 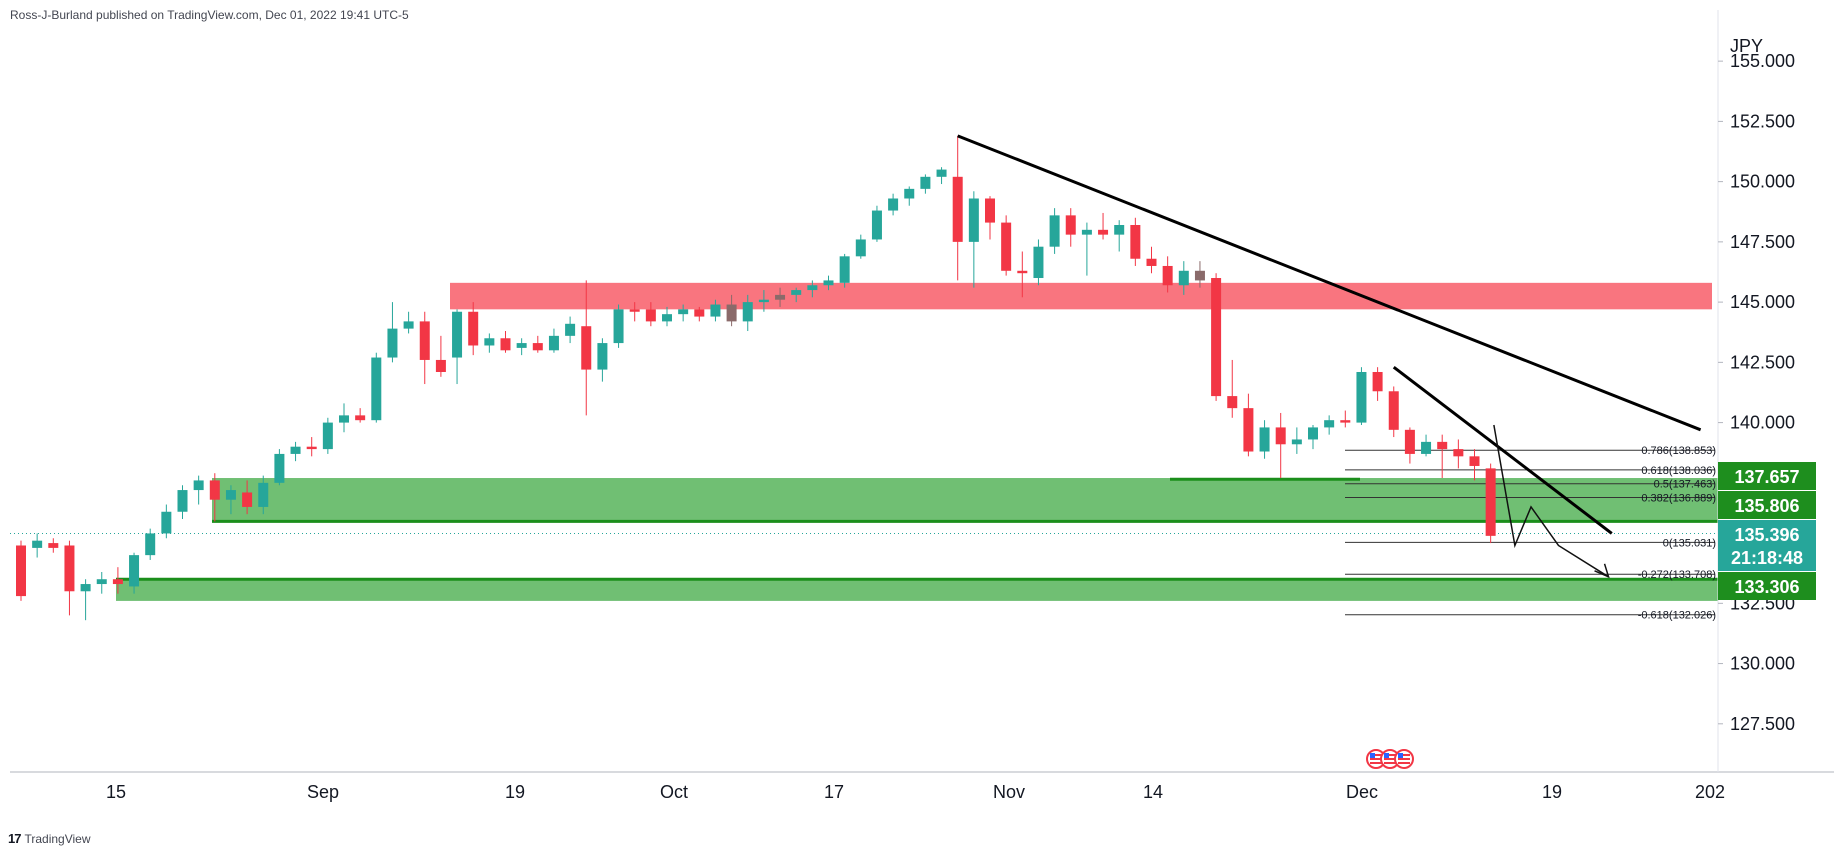 I want to click on fib-level-label: 0.5(137.463), so click(x=1685, y=485).